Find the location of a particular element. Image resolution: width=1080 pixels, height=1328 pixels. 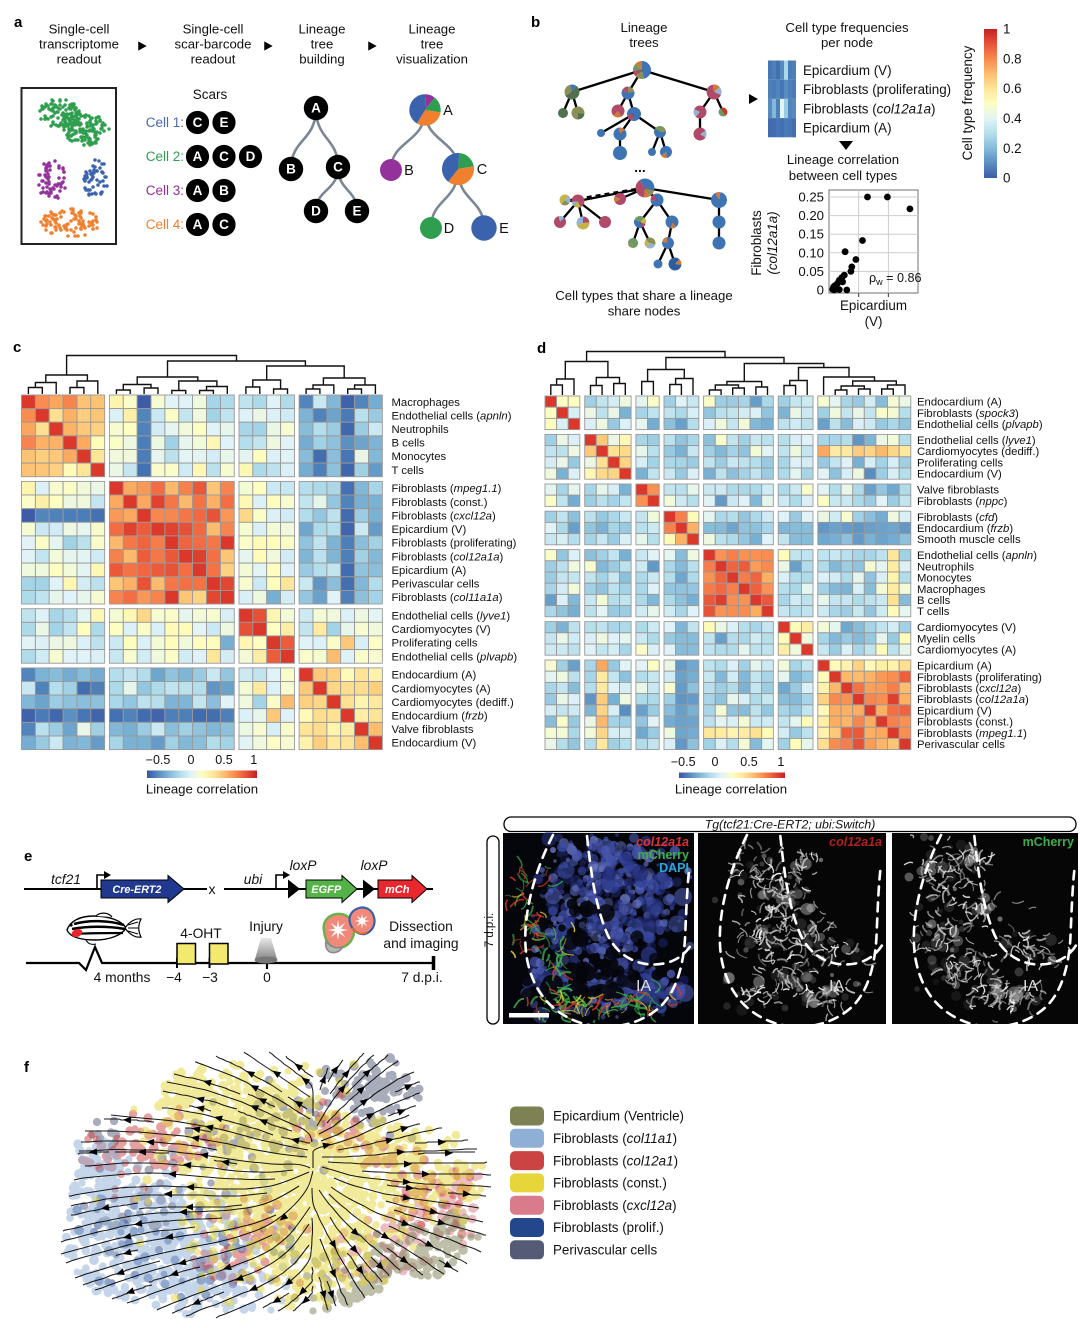

svg-text: Fibroblasts (const.) is located at coordinates (440, 503).